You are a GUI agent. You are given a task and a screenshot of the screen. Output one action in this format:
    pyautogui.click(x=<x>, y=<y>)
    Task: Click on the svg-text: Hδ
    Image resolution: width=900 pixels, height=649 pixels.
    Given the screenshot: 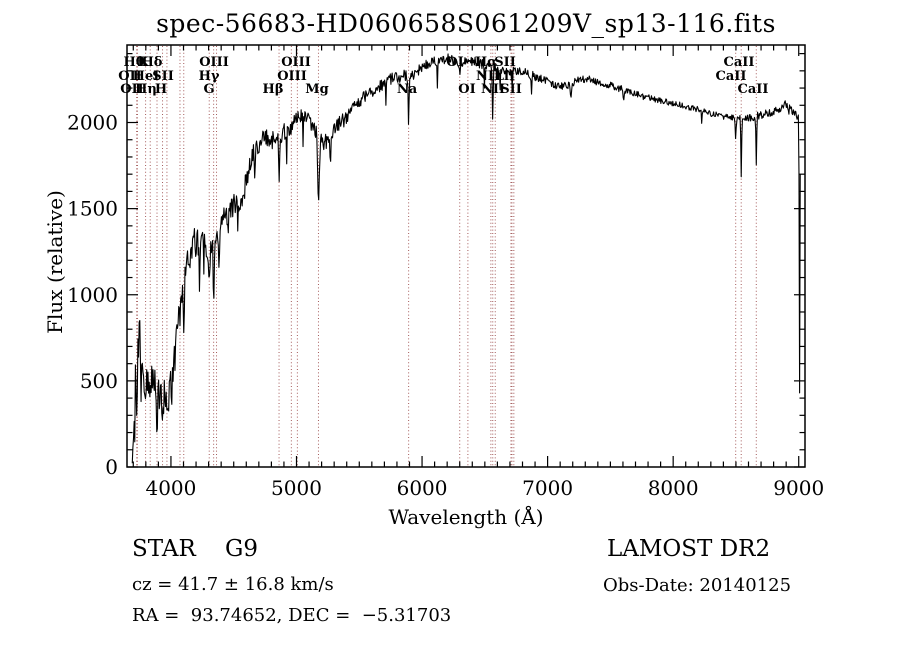 What is the action you would take?
    pyautogui.click(x=152, y=62)
    